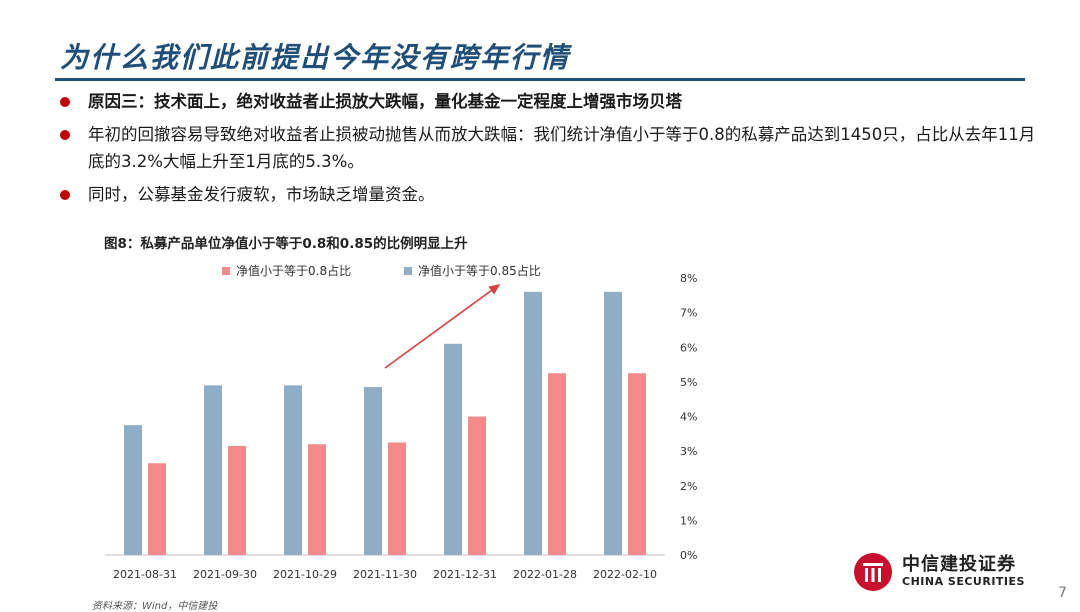  Describe the element at coordinates (294, 271) in the screenshot. I see `legend-label-series-a: 净值小于等于0.8占比` at that location.